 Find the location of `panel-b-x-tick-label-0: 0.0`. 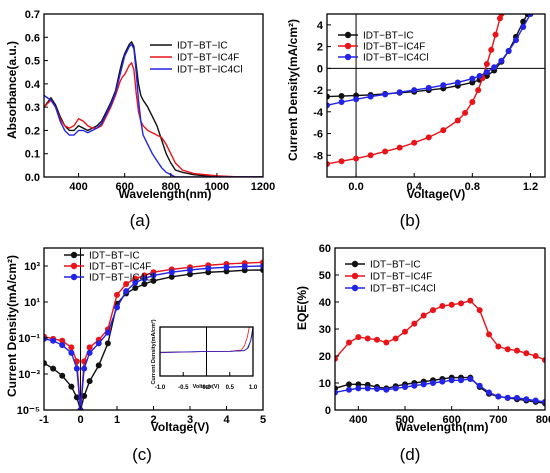

panel-b-x-tick-label-0: 0.0 is located at coordinates (355, 187).